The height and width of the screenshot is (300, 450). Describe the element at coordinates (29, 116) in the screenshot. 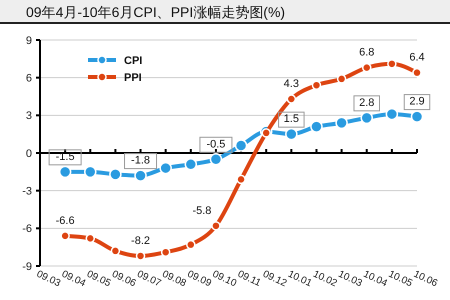

I see `y-tick-label: 3` at that location.